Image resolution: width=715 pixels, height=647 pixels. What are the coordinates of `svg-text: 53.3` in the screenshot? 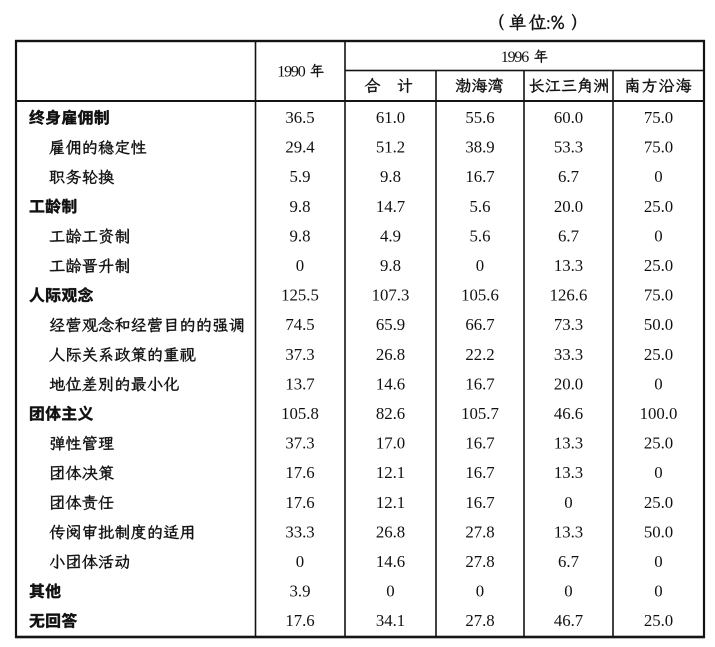 It's located at (568, 147).